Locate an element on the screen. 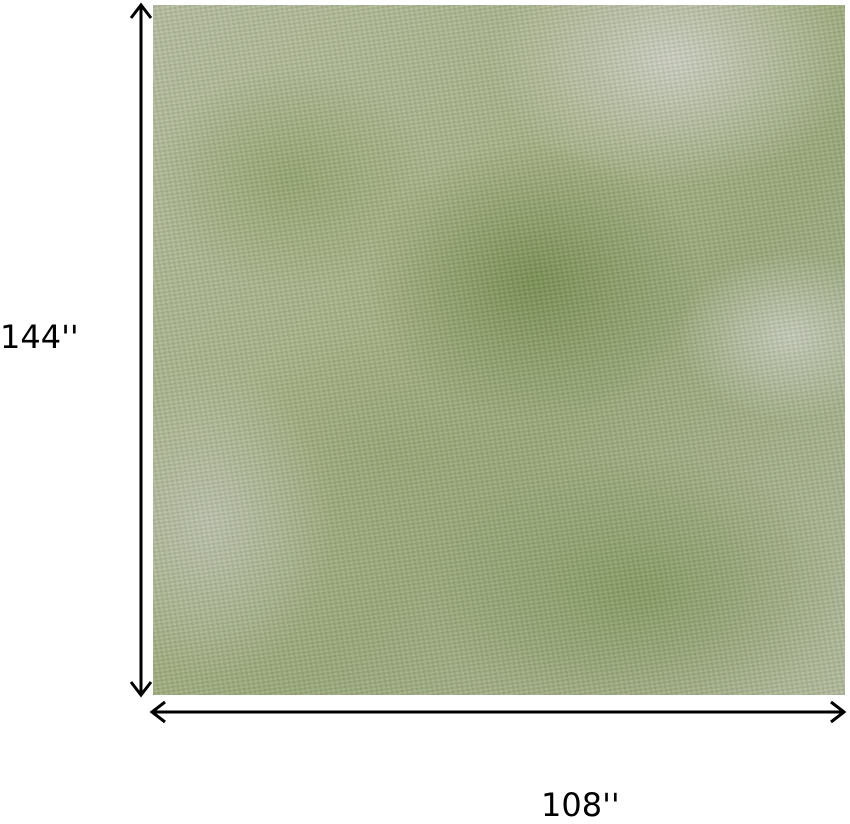 The image size is (850, 824). height-label: 144'' is located at coordinates (39, 337).